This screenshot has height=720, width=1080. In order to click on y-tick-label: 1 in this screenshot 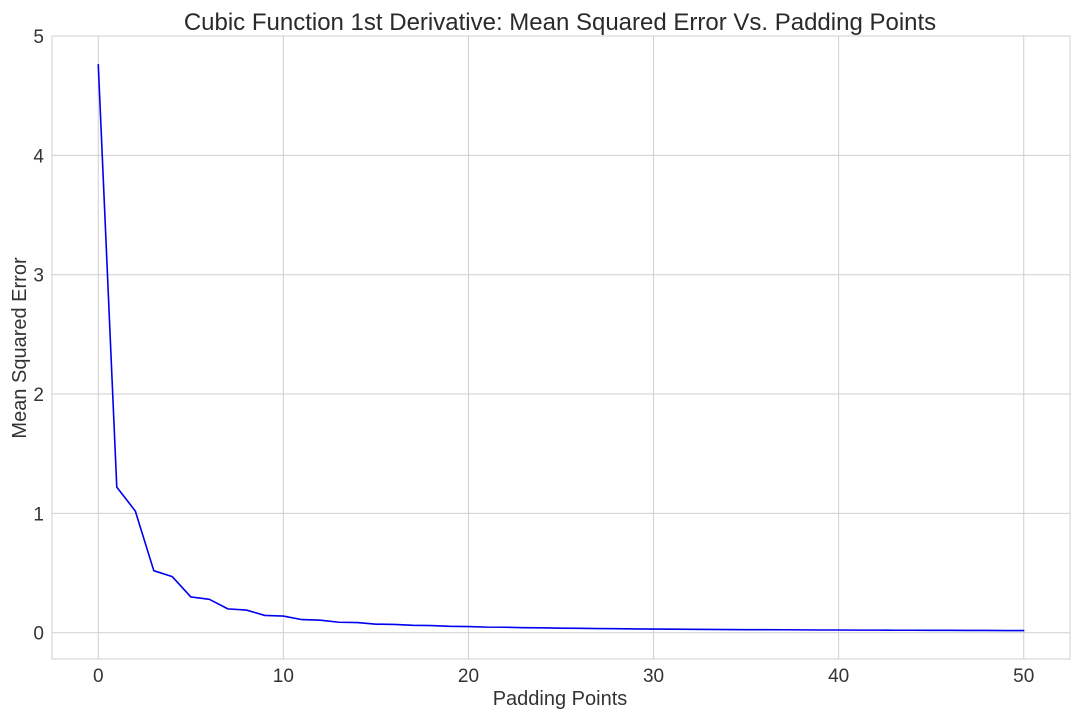, I will do `click(38, 514)`.